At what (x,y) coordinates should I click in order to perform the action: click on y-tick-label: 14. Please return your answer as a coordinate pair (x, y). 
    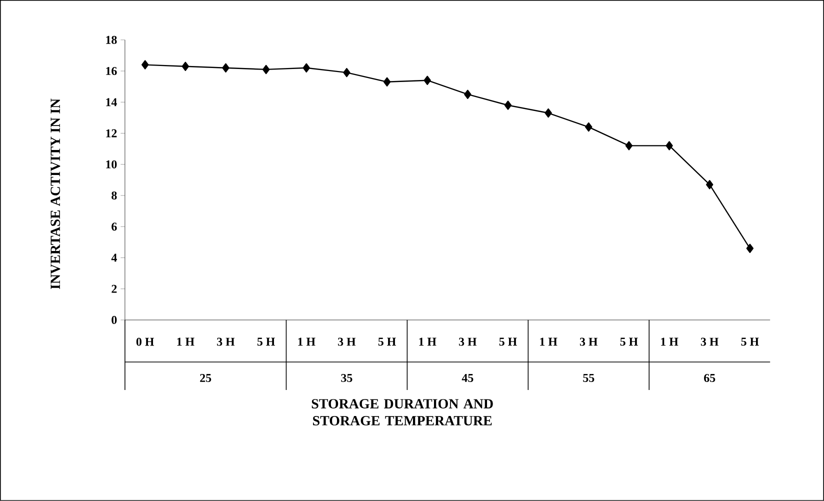
    Looking at the image, I should click on (111, 102).